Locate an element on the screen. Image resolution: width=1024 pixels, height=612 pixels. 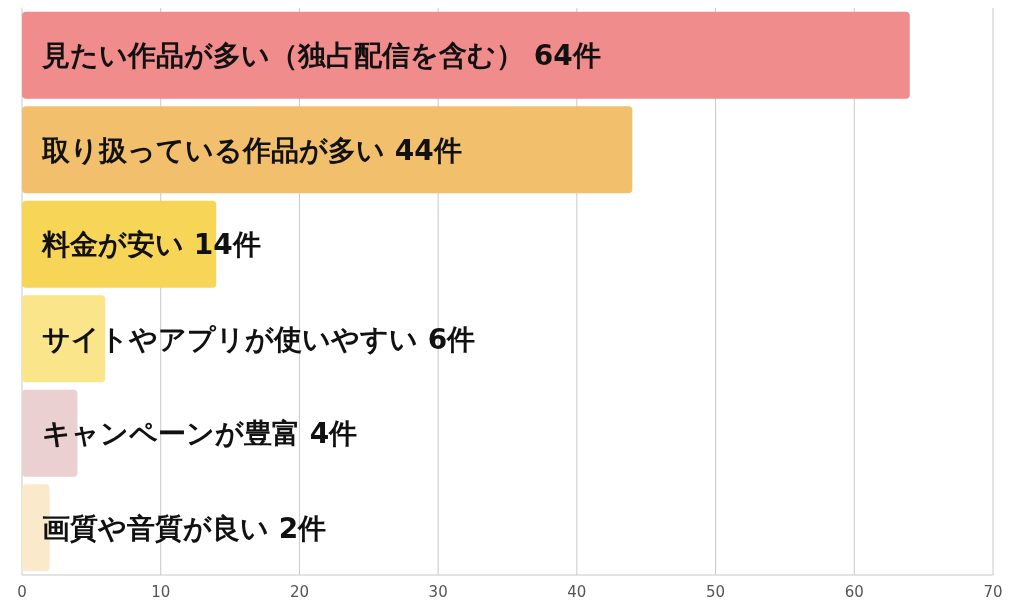
category-label: サイトやアプリが使いやすい 6件 is located at coordinates (259, 339).